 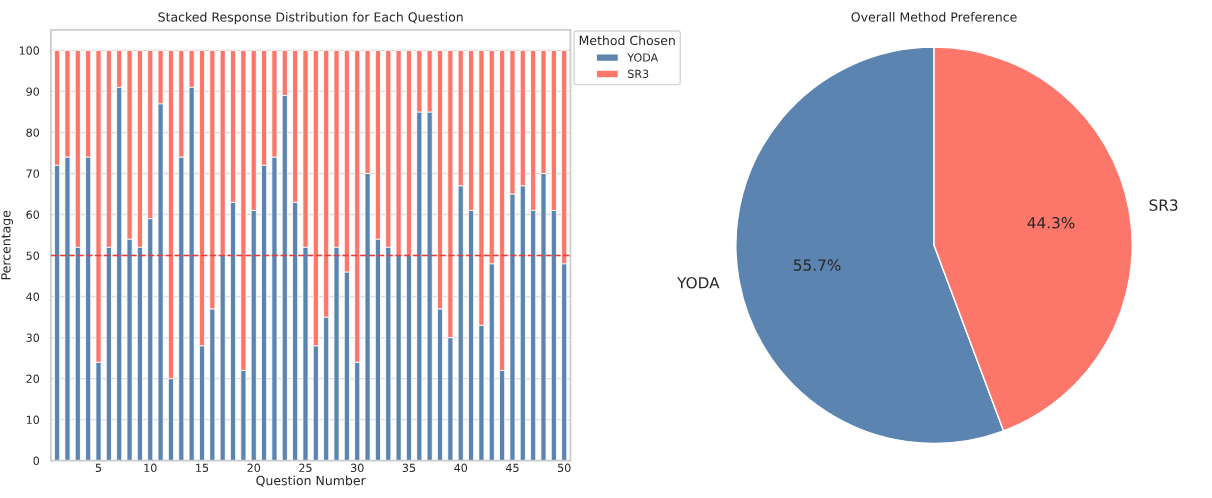 I want to click on y-tick-label: 40, so click(x=33, y=296).